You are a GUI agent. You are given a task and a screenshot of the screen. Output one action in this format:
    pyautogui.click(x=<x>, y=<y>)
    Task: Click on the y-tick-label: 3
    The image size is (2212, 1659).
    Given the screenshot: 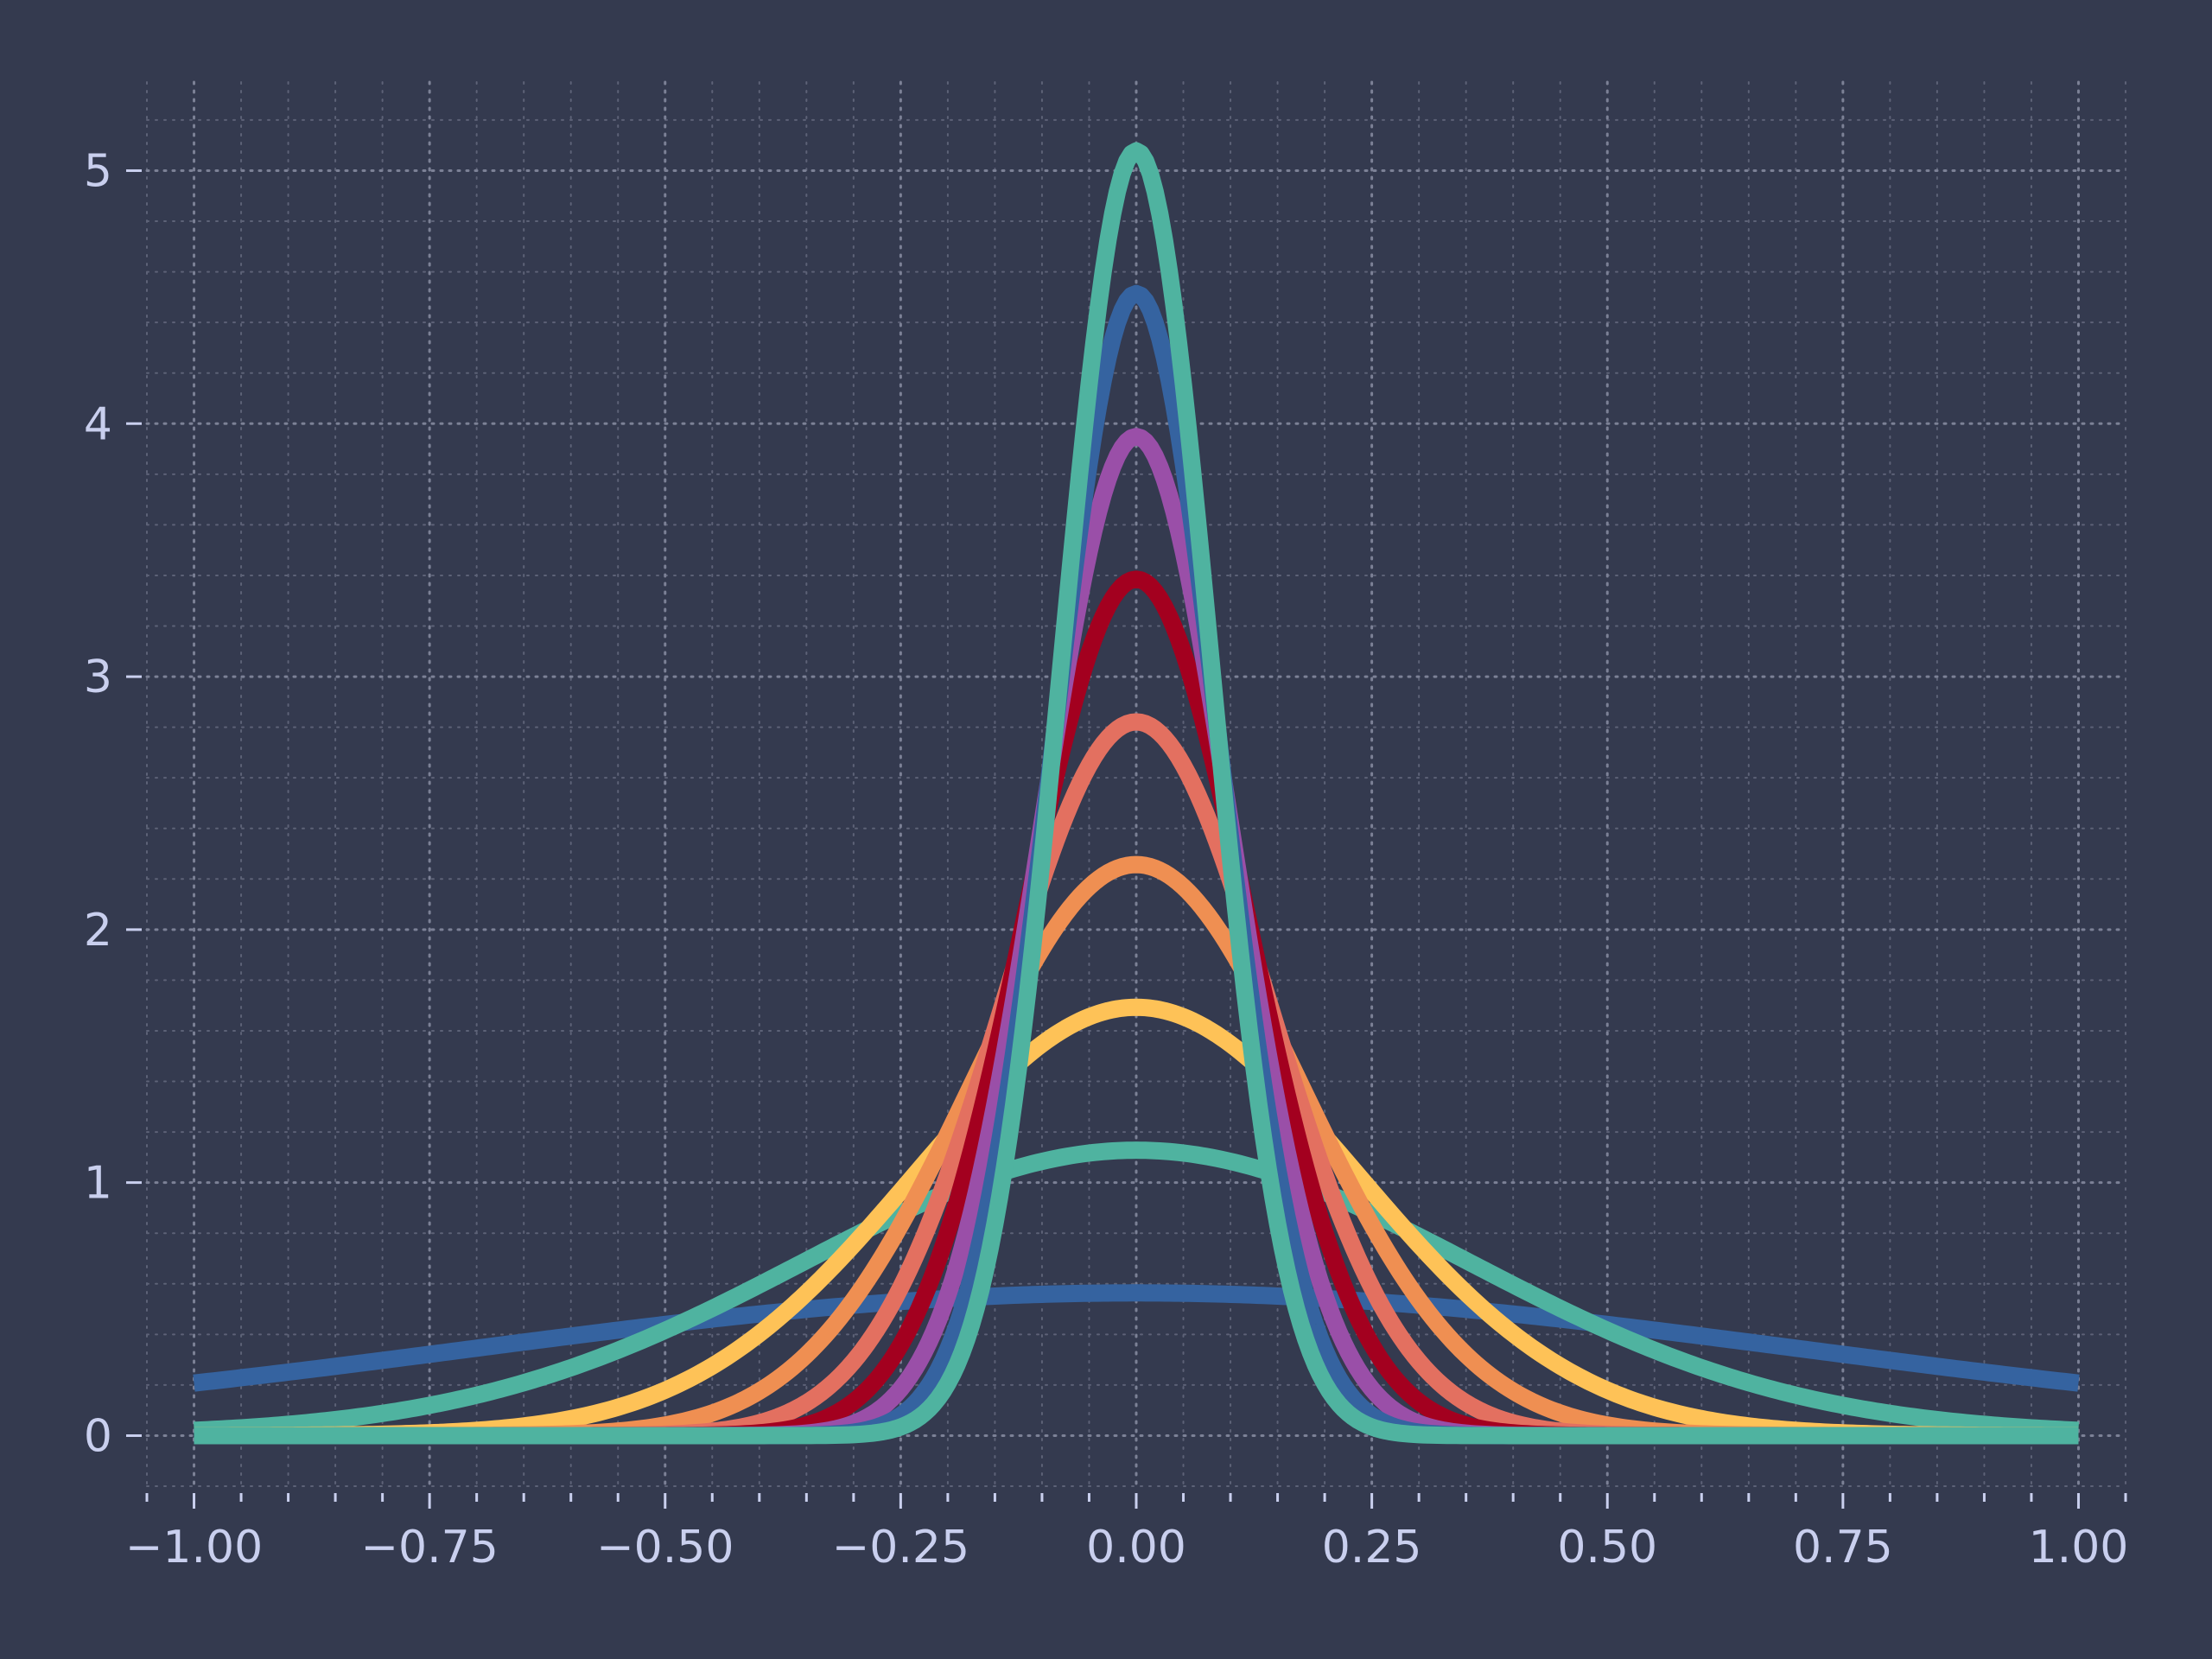 What is the action you would take?
    pyautogui.click(x=98, y=677)
    